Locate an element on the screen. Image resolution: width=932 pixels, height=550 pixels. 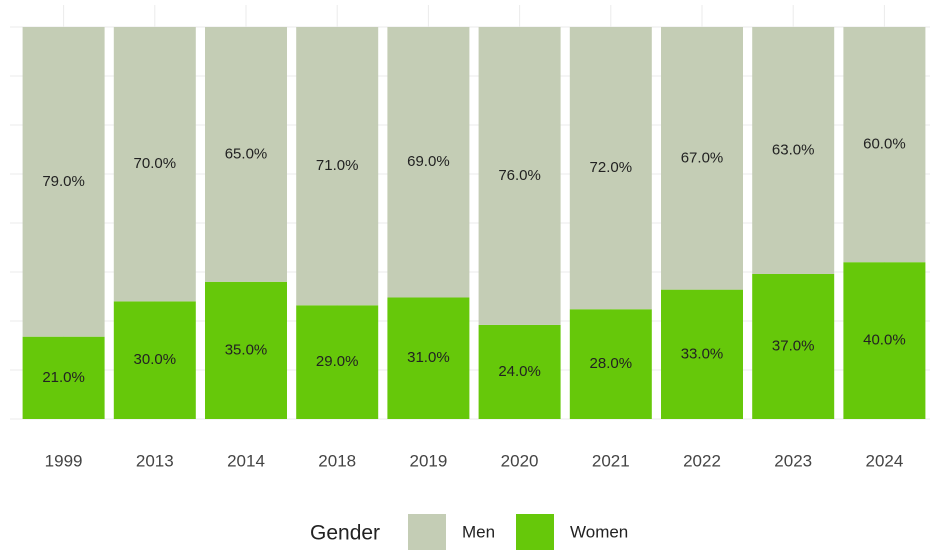
x-tick-label: 2024 is located at coordinates (884, 460).